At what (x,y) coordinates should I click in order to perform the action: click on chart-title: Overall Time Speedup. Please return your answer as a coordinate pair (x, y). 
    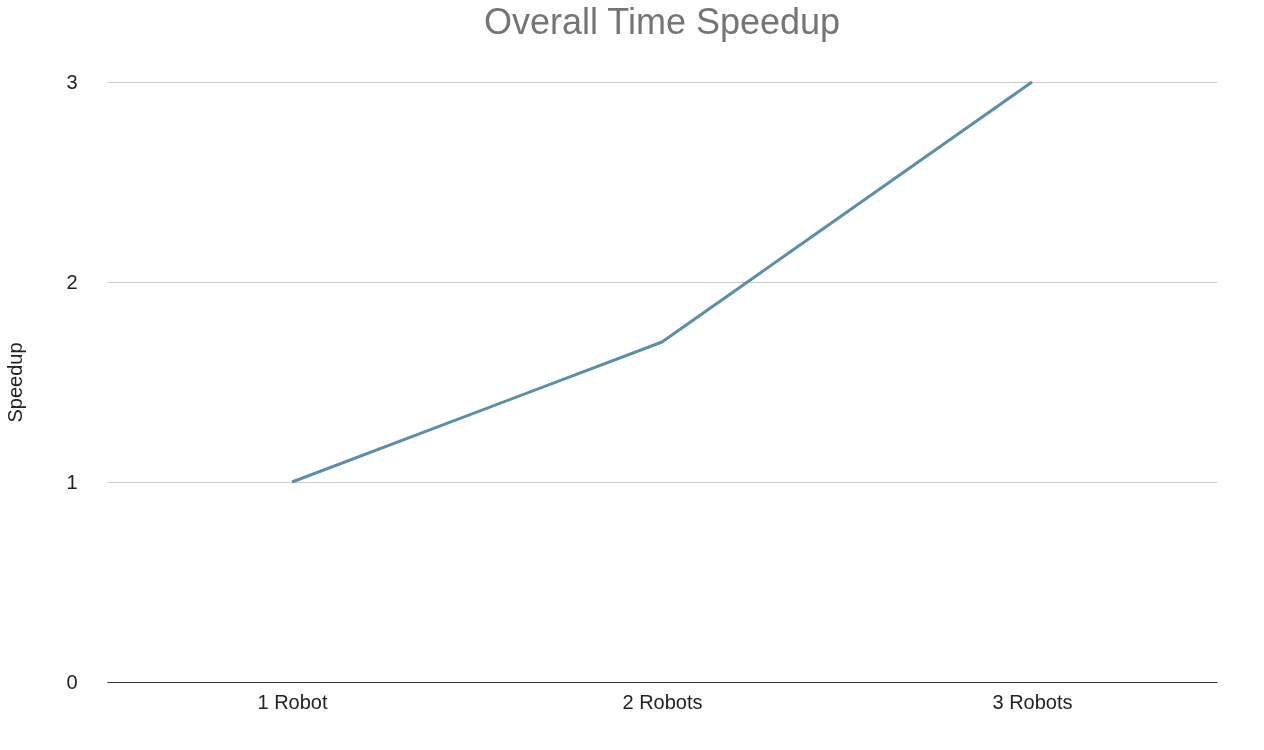
    Looking at the image, I should click on (662, 21).